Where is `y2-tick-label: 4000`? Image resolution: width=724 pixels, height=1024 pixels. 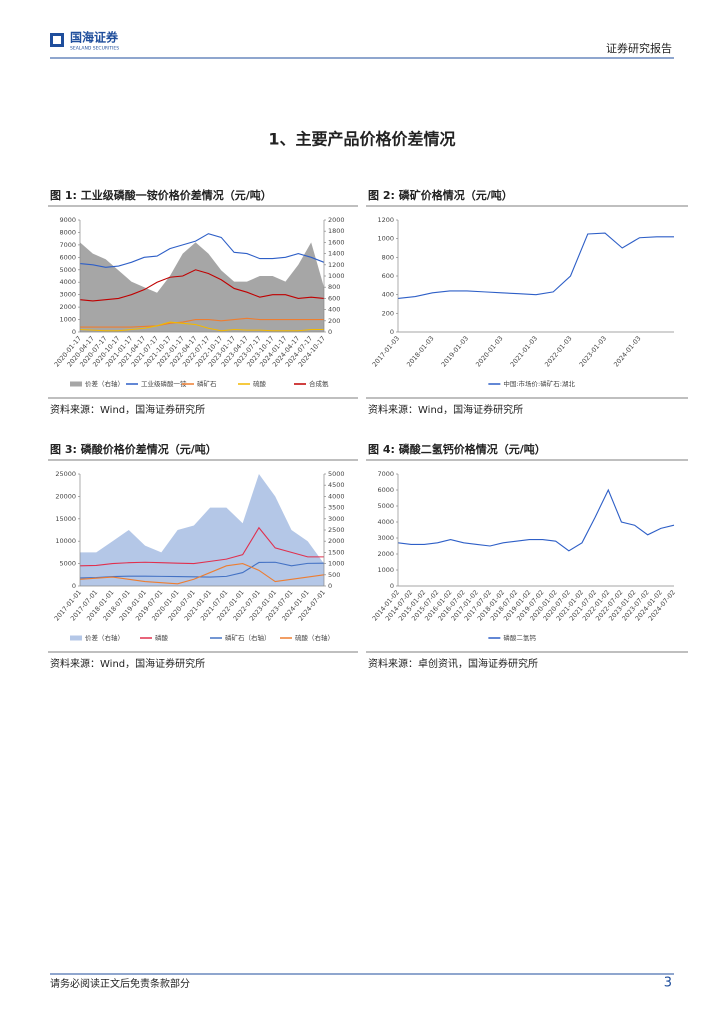
y2-tick-label: 4000 is located at coordinates (336, 496).